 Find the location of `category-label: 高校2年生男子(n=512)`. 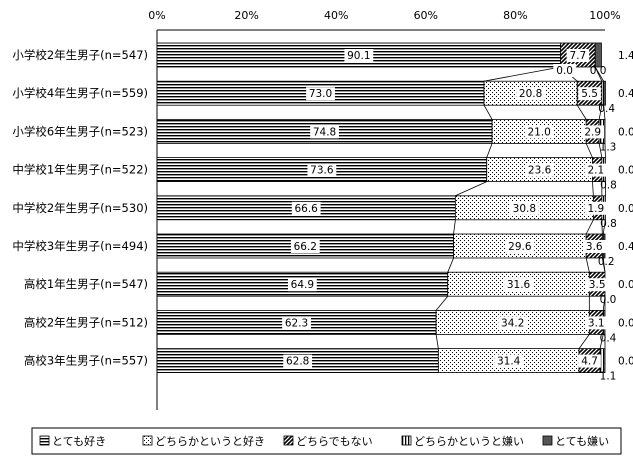

category-label: 高校2年生男子(n=512) is located at coordinates (86, 322).